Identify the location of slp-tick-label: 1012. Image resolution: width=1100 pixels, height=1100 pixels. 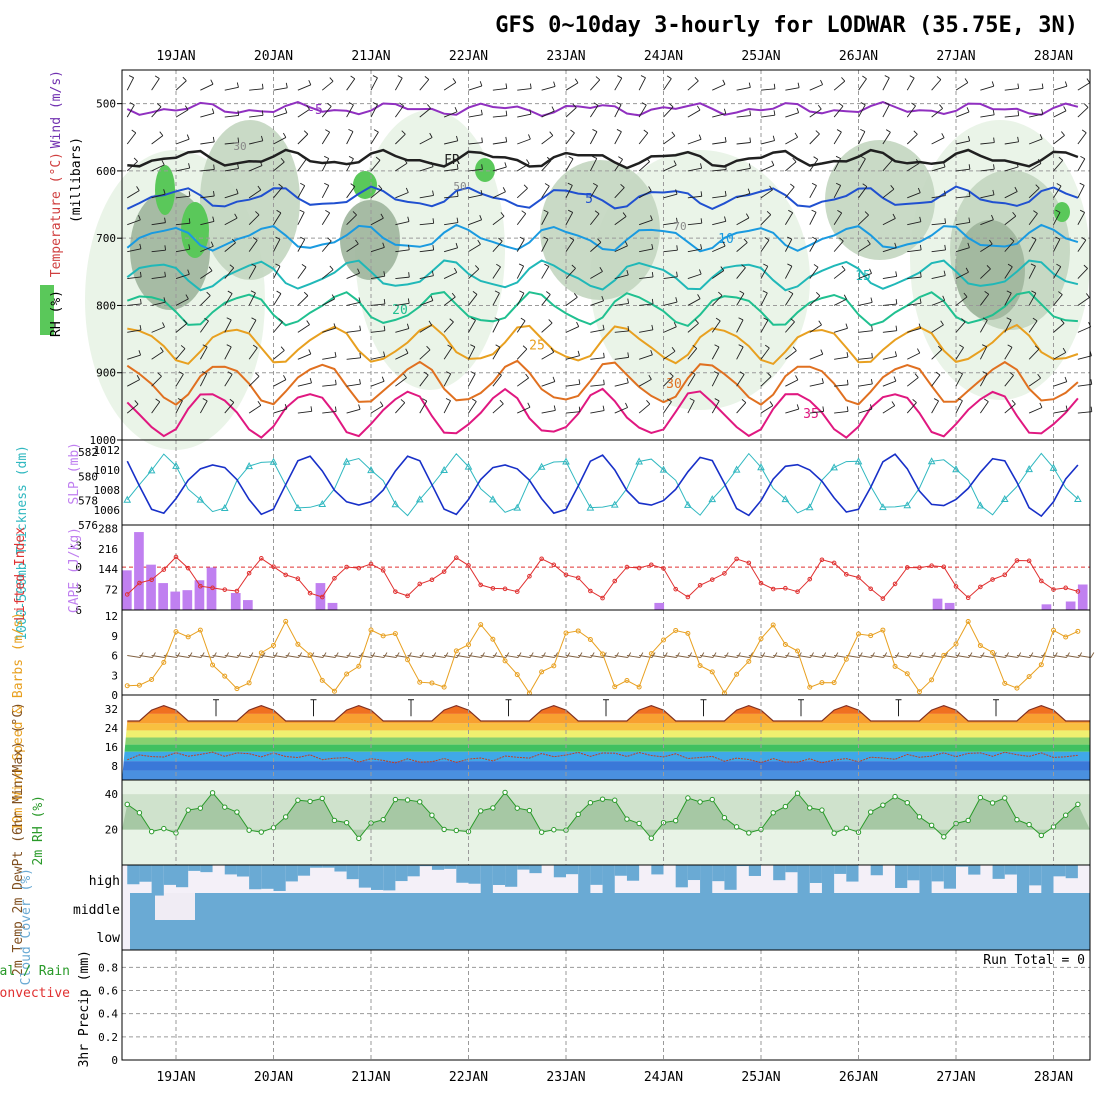
(107, 450).